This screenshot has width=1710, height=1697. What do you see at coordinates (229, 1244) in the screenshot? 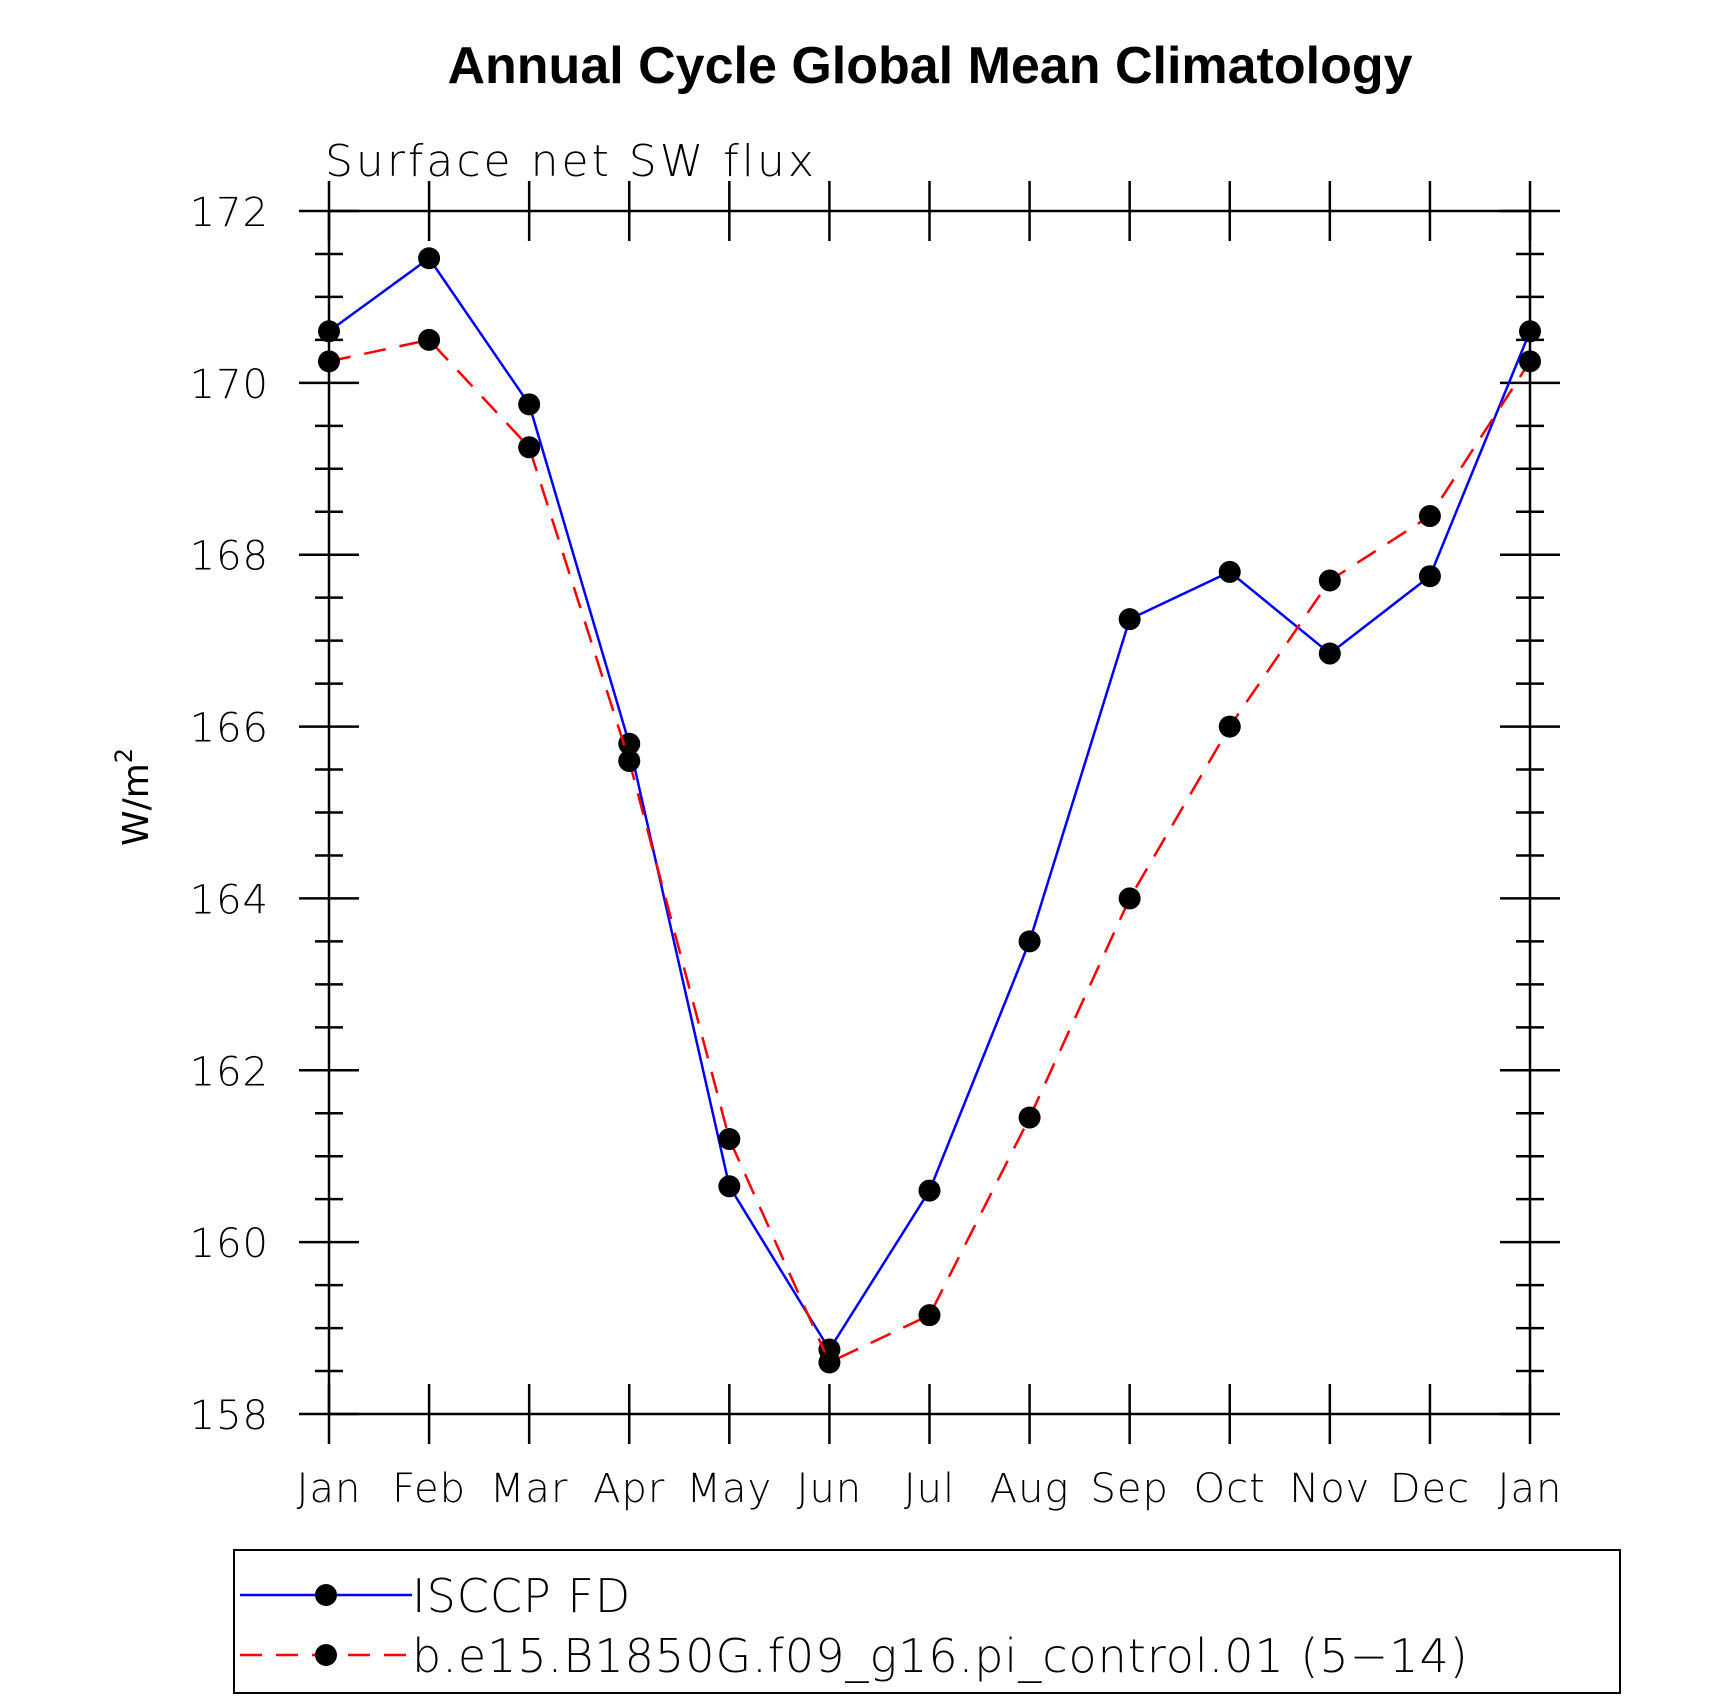
I see `y-tick-label: 160` at bounding box center [229, 1244].